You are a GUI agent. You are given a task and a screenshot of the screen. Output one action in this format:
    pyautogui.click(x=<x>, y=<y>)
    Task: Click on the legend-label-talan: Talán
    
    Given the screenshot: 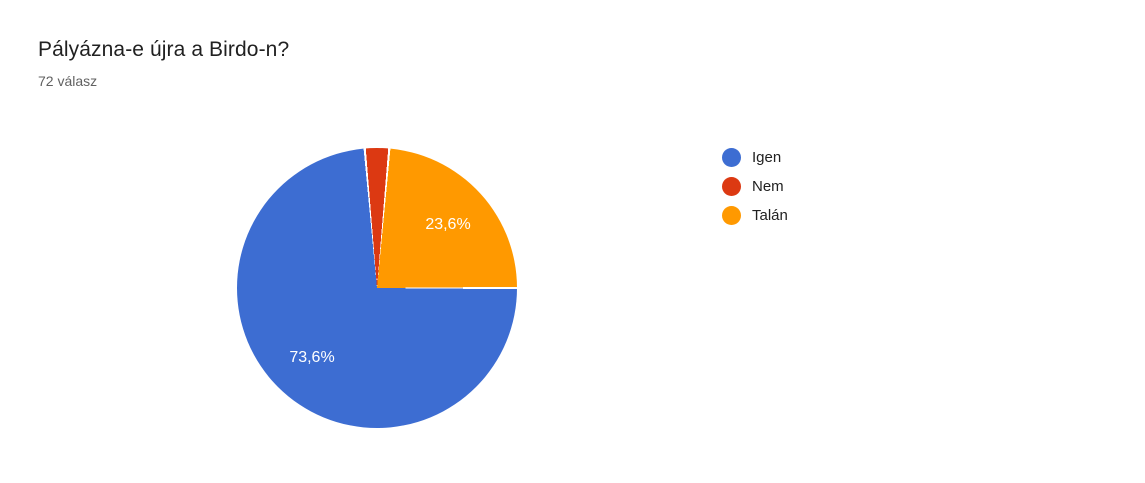 What is the action you would take?
    pyautogui.click(x=770, y=215)
    